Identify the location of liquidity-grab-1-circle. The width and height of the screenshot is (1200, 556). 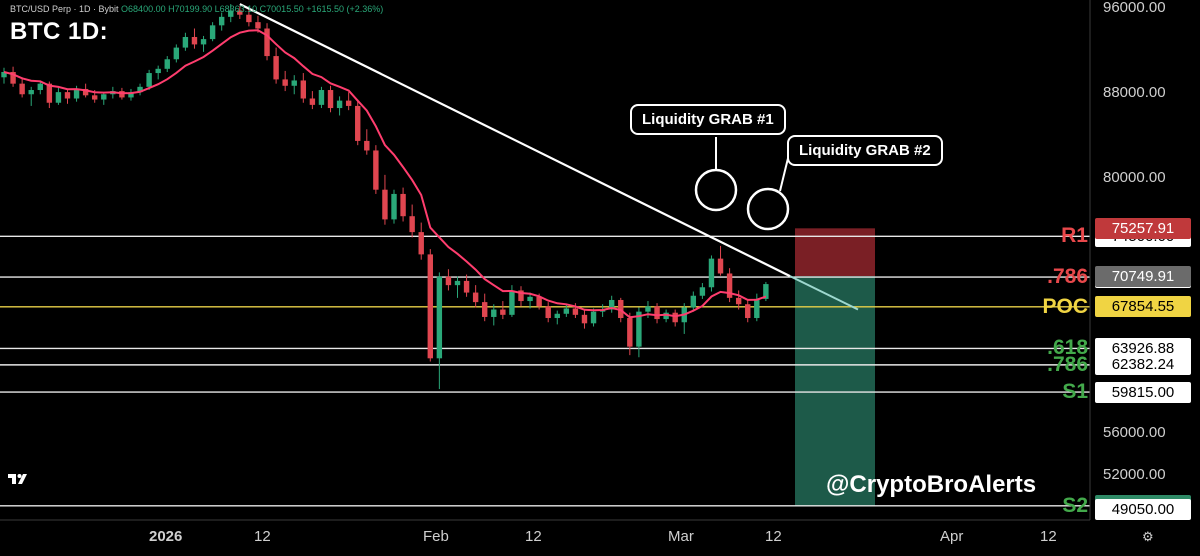
(716, 190).